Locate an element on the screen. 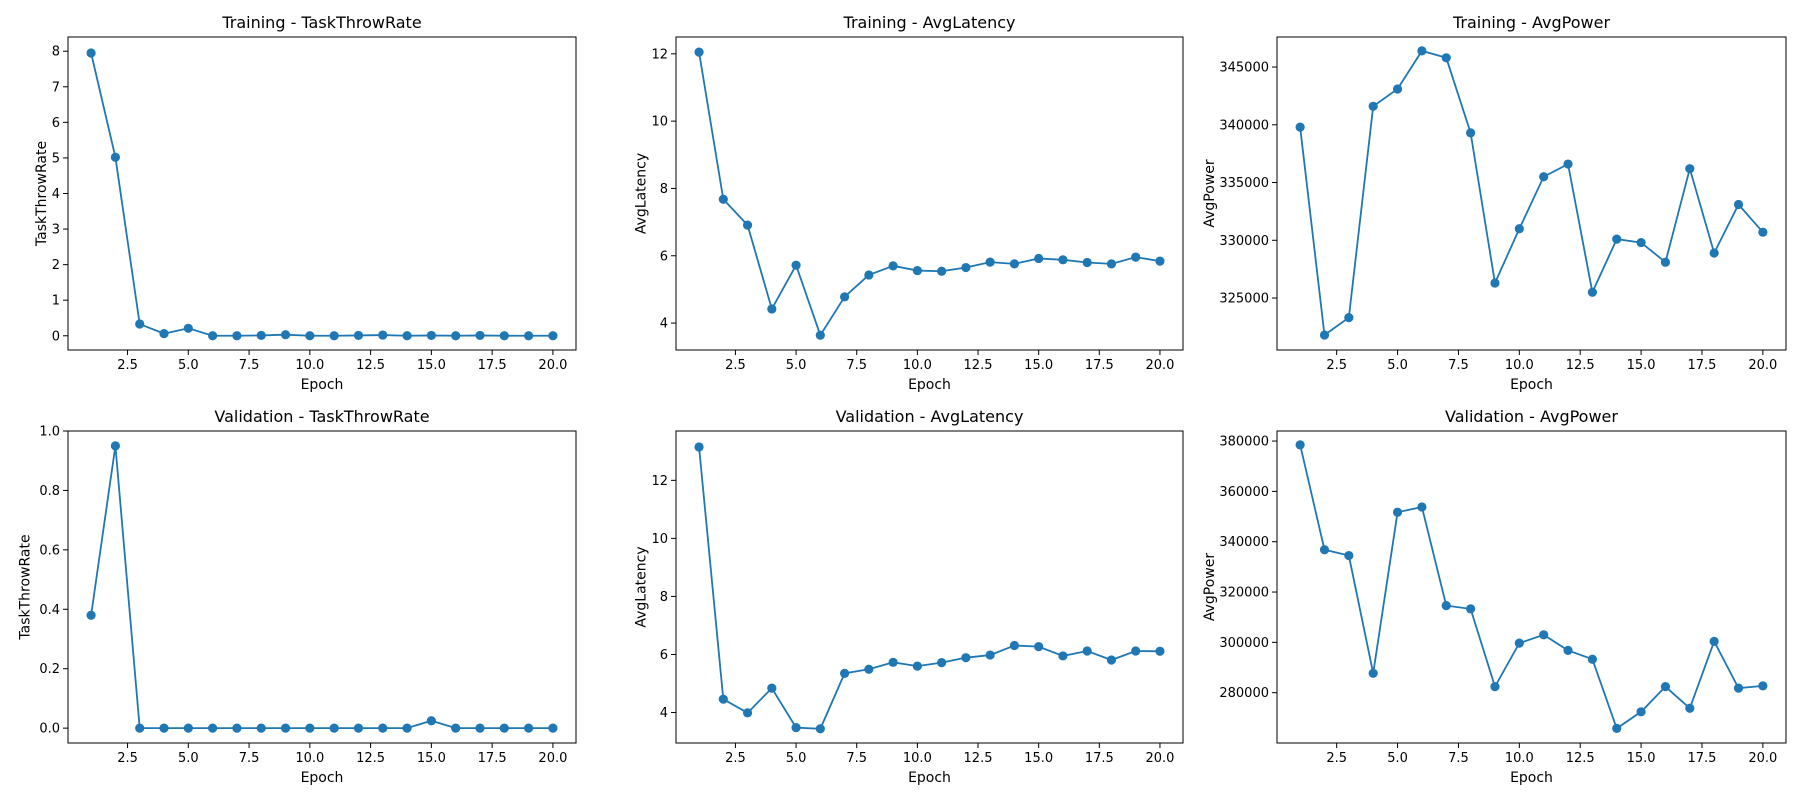  y-tick-label: 380000 is located at coordinates (1244, 442).